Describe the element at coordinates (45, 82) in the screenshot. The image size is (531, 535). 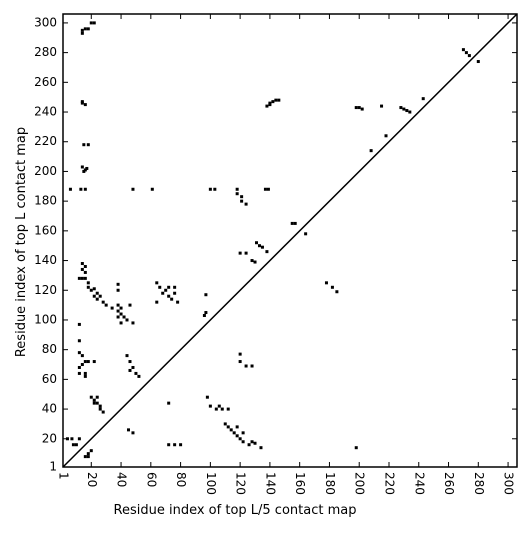
I see `y-tick-label: 260` at that location.